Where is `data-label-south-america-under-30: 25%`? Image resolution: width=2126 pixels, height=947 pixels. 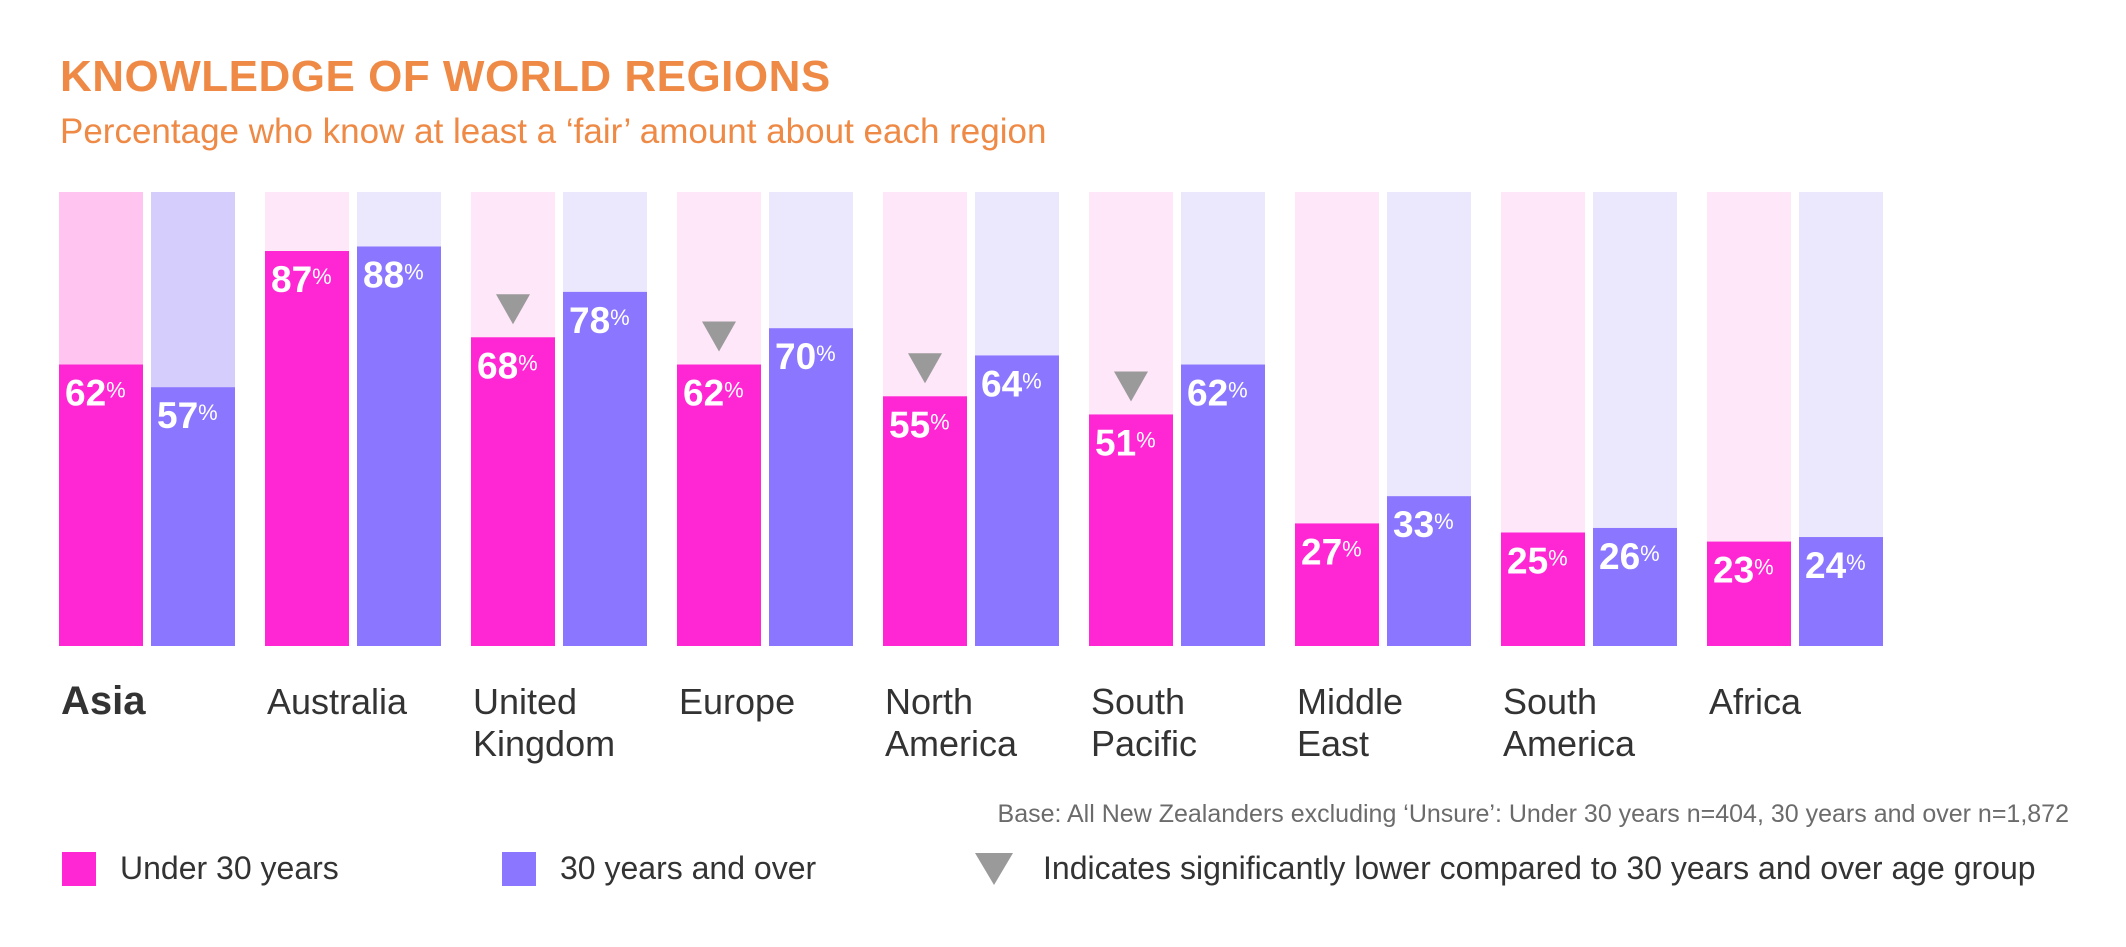 data-label-south-america-under-30: 25% is located at coordinates (1537, 561).